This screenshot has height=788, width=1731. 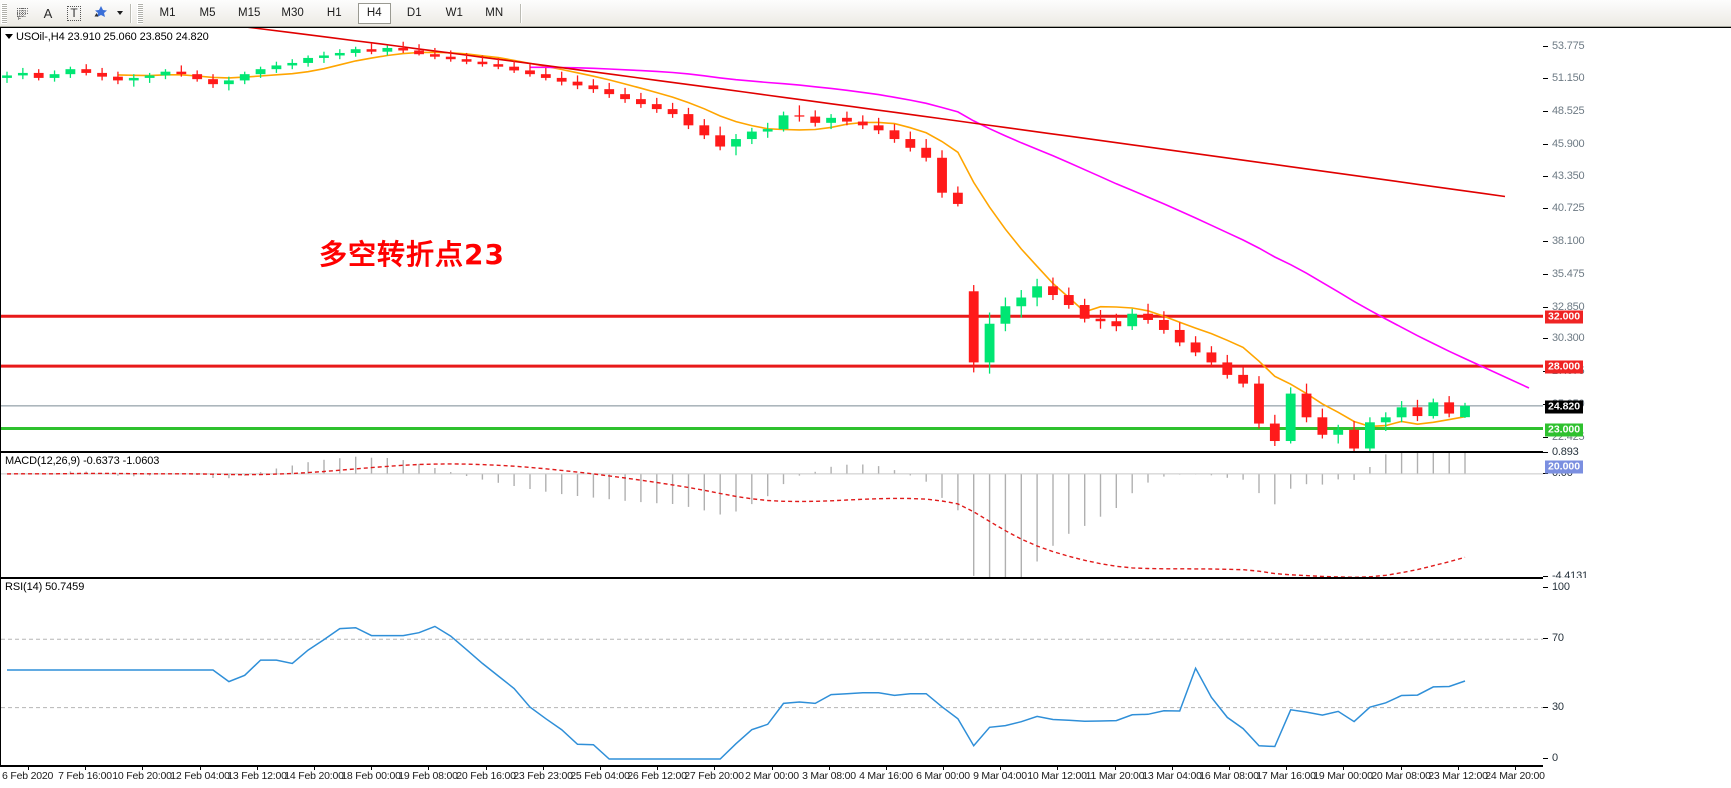 I want to click on time-axis-label: 17 Mar 16:00, so click(x=1286, y=776).